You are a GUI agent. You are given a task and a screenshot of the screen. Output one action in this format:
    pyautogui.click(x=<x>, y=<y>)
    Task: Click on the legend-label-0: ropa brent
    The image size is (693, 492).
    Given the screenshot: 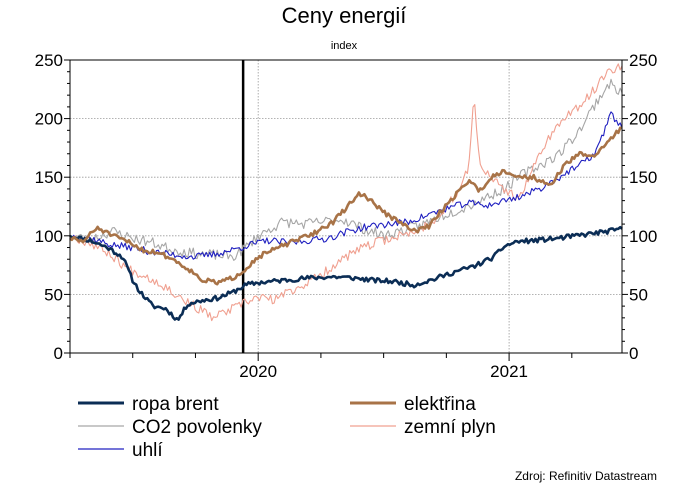 What is the action you would take?
    pyautogui.click(x=175, y=404)
    